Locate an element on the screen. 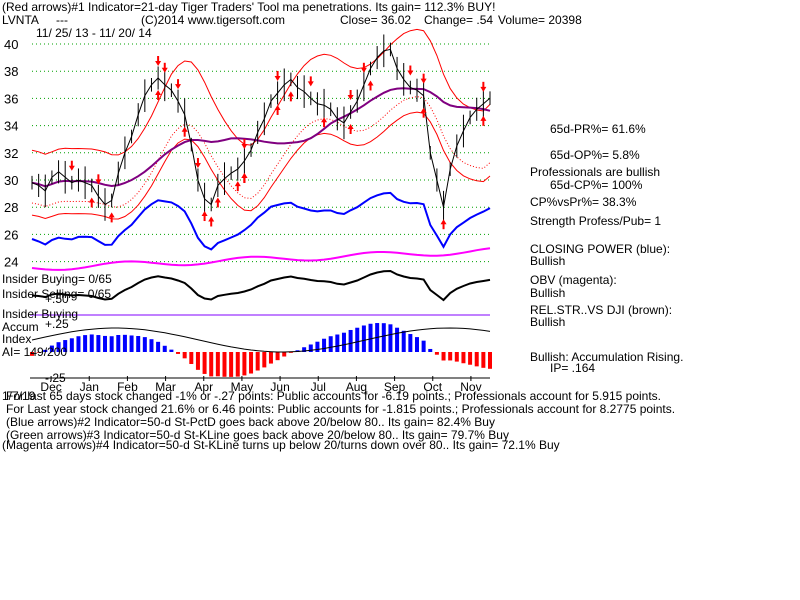 The image size is (800, 600). p50-label: +.50 is located at coordinates (57, 299).